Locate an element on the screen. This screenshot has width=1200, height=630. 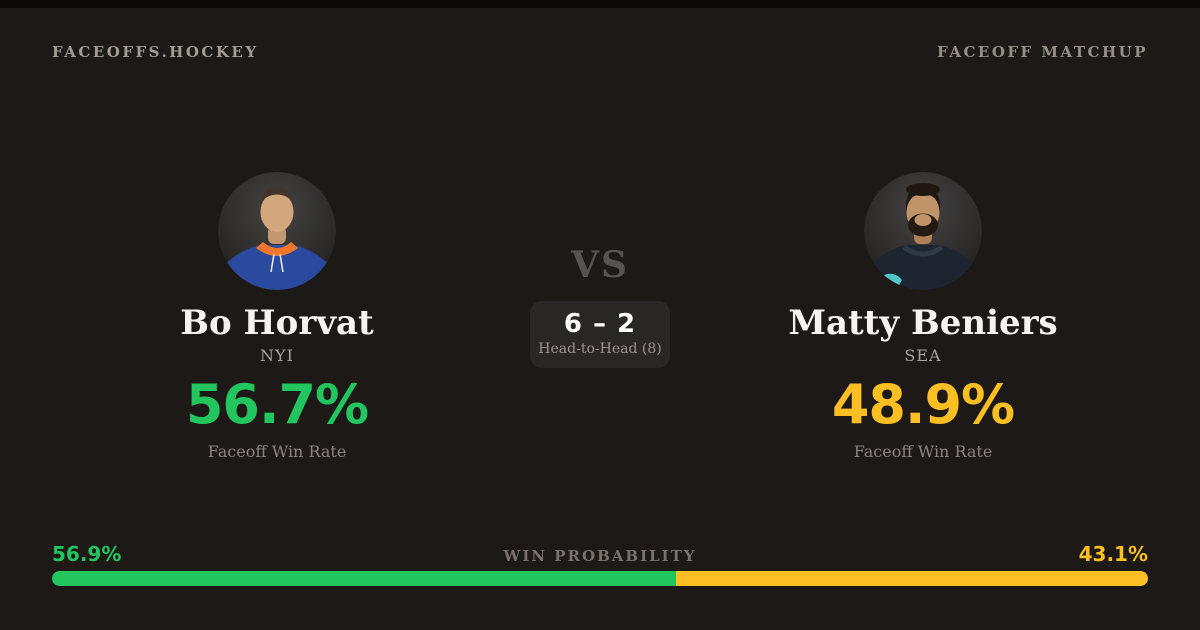
faceoff-win-rate-value: 56.7% is located at coordinates (277, 405).